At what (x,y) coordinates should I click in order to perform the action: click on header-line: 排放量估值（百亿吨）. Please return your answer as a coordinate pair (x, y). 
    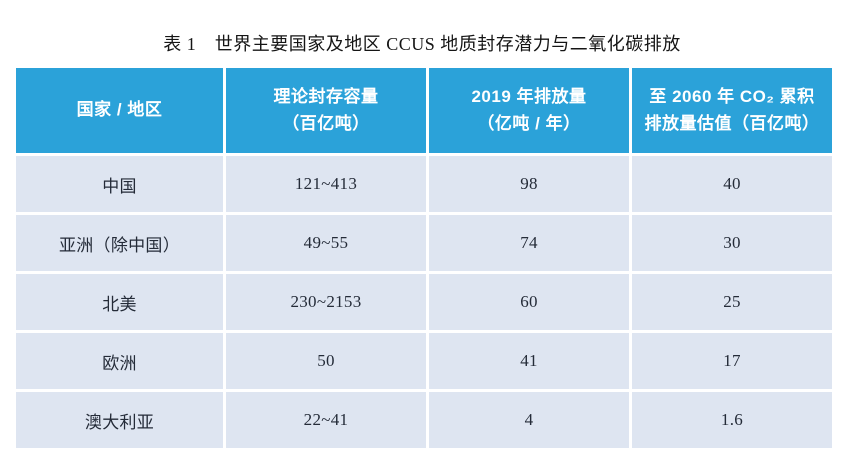
    Looking at the image, I should click on (732, 123).